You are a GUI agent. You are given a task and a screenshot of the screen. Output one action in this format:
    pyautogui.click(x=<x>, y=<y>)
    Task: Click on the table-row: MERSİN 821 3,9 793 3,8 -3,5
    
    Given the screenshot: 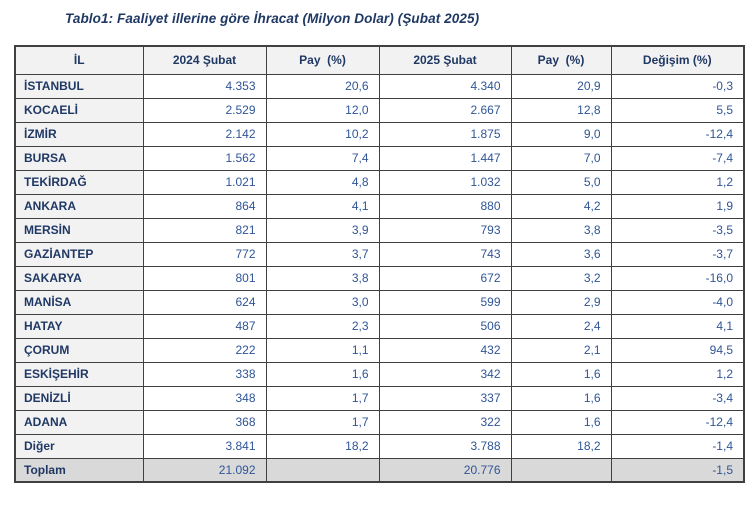 What is the action you would take?
    pyautogui.click(x=379, y=230)
    